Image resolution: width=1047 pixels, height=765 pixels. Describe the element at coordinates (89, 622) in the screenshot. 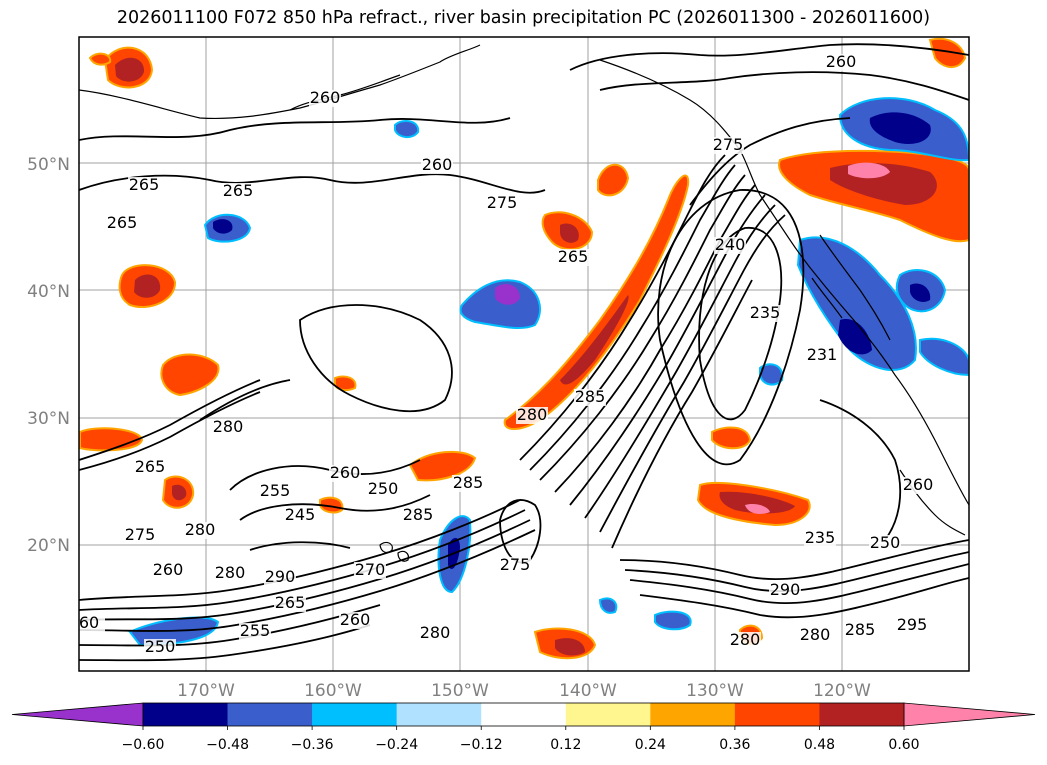

I see `contour-label: 60` at that location.